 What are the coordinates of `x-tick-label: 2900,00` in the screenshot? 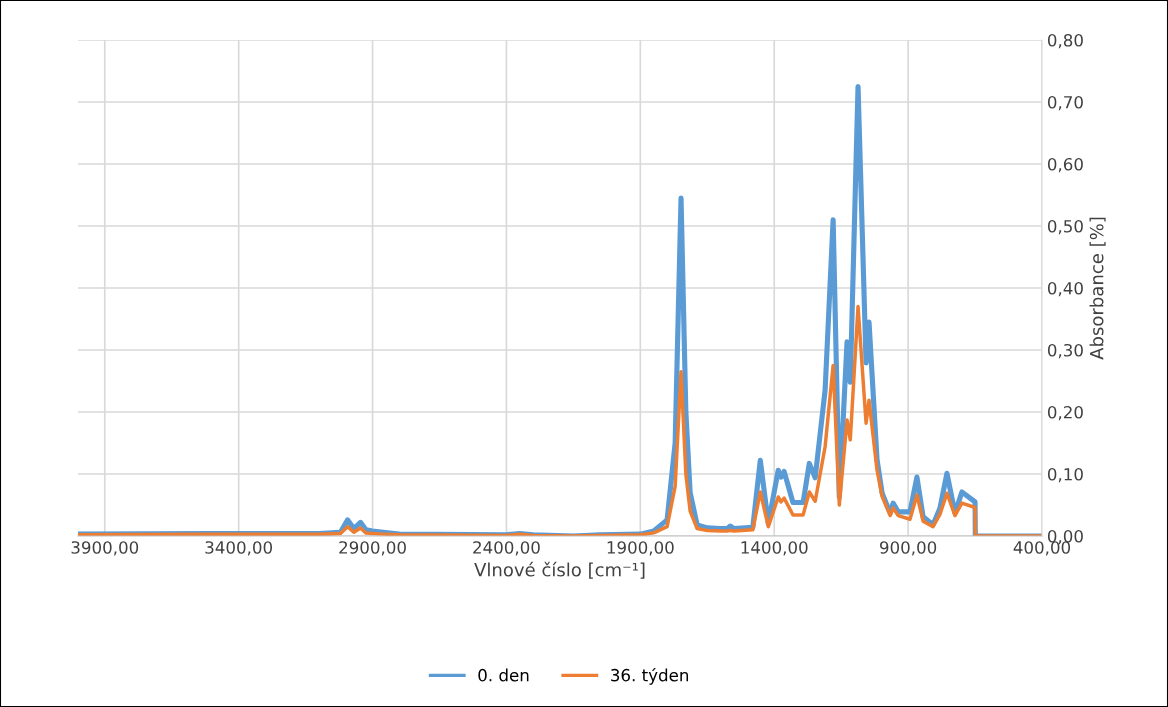 It's located at (372, 548).